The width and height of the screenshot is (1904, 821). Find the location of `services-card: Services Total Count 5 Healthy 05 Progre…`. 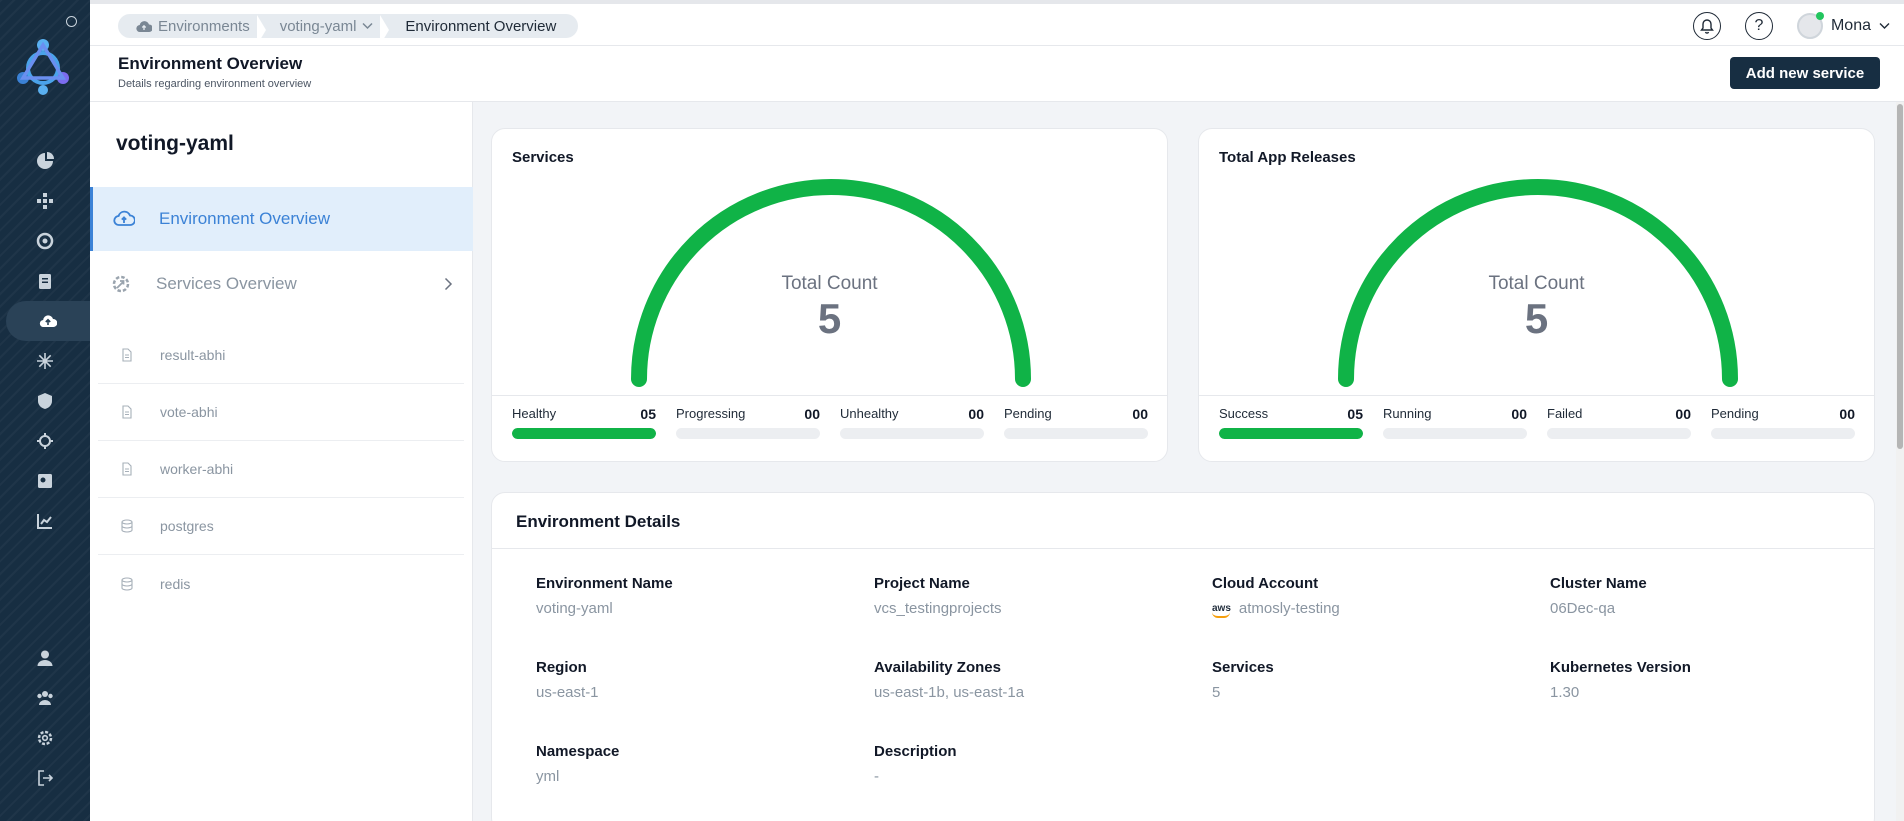

services-card: Services Total Count 5 Healthy 05 Progre… is located at coordinates (829, 295).